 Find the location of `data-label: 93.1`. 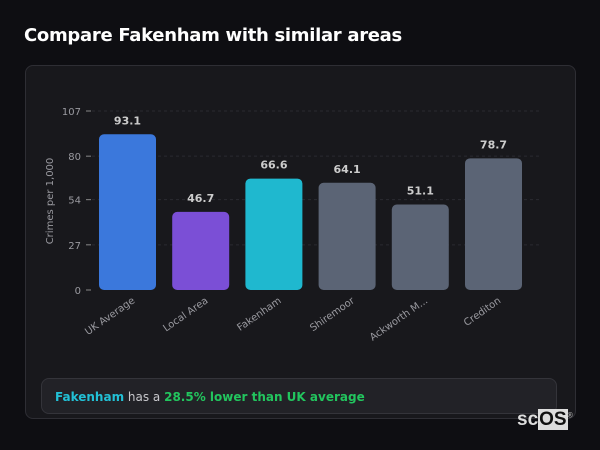

data-label: 93.1 is located at coordinates (127, 120).